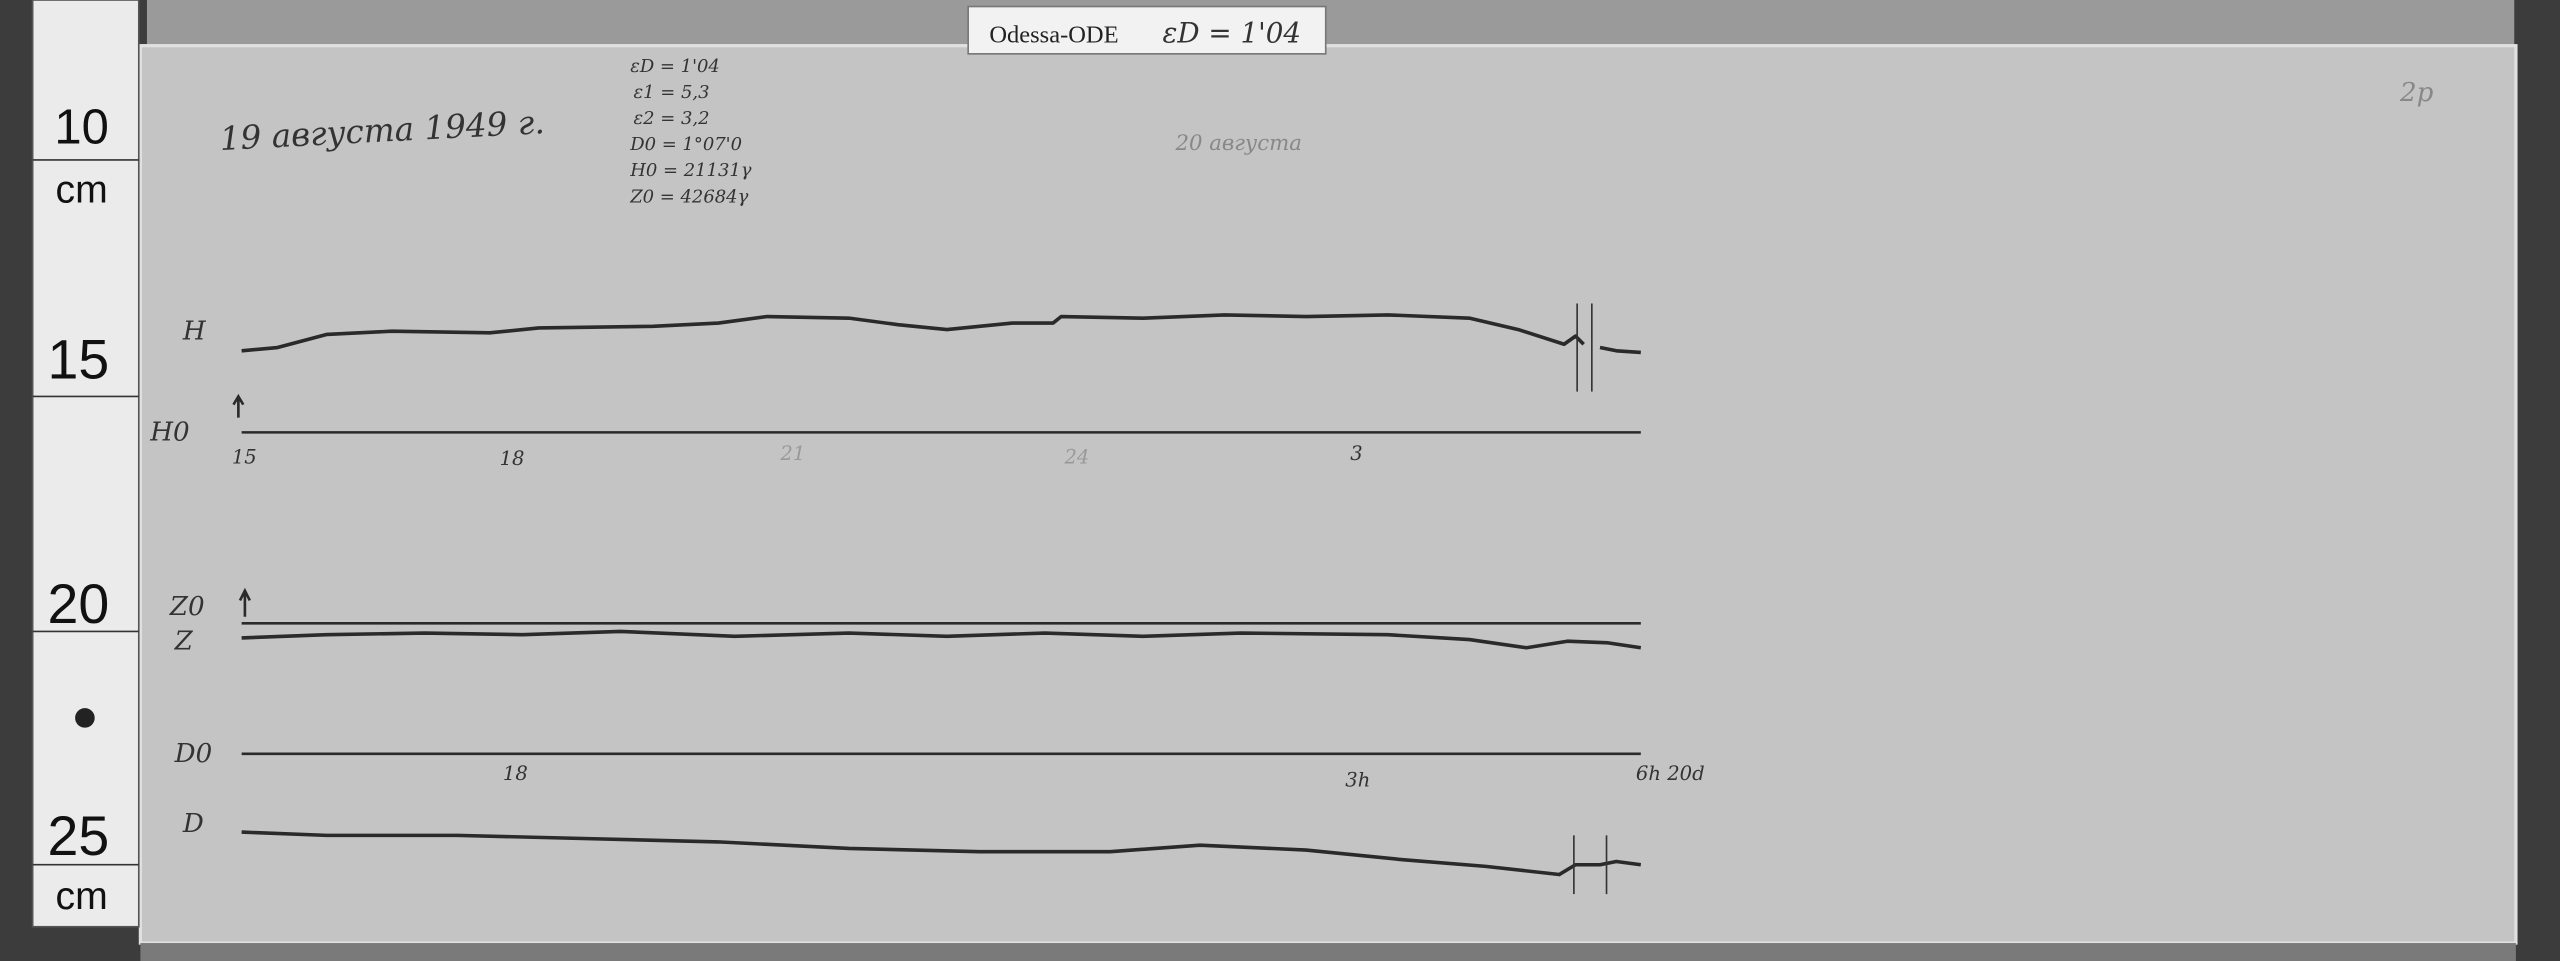 The height and width of the screenshot is (961, 2560). I want to click on ruler-hole, so click(85, 718).